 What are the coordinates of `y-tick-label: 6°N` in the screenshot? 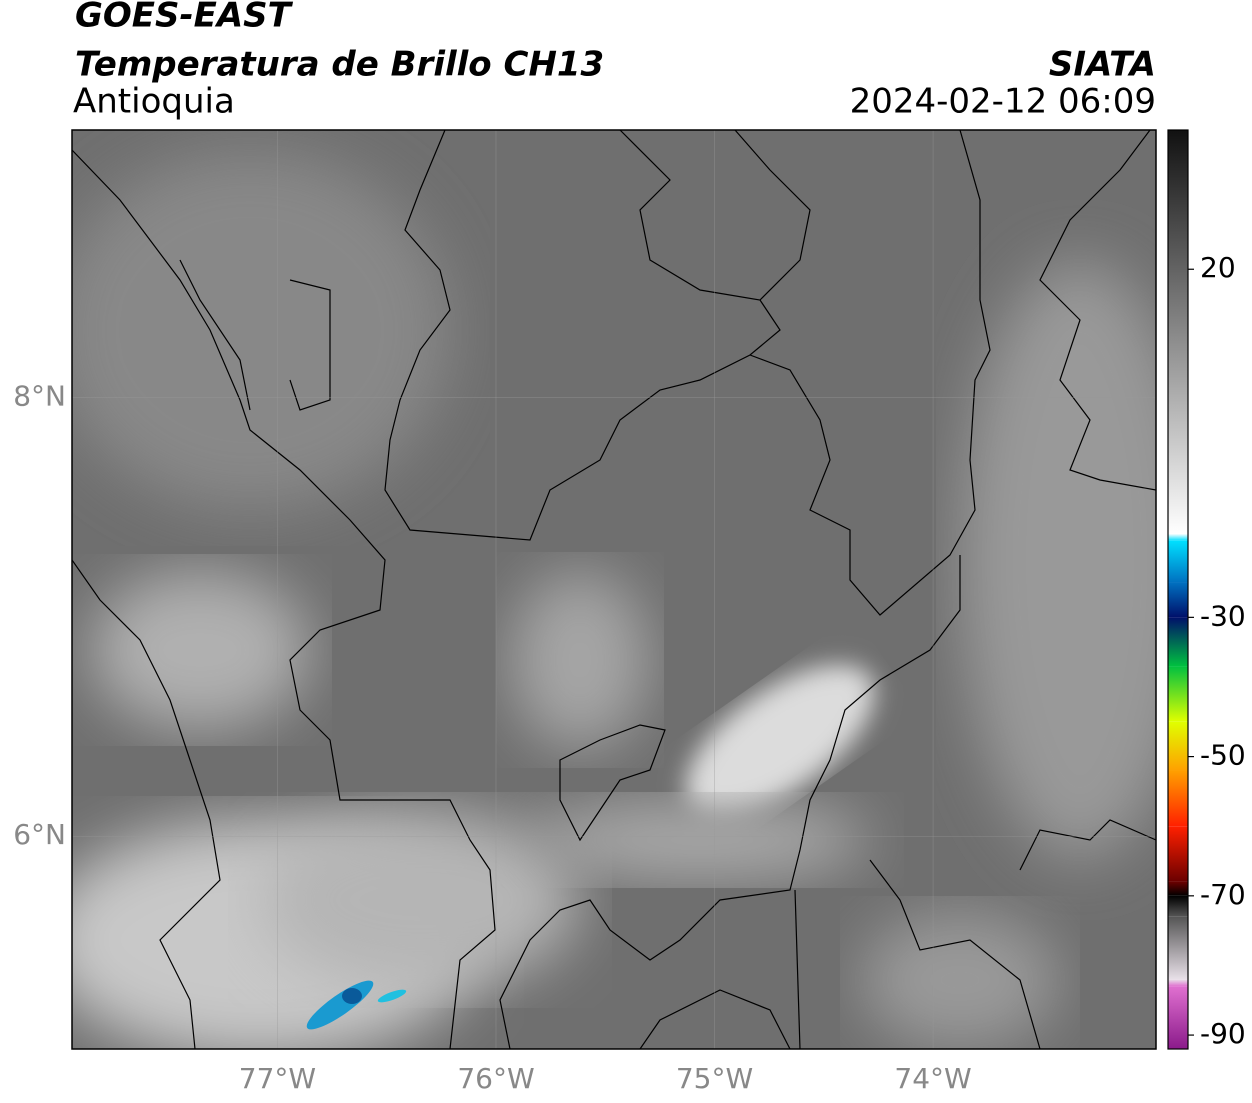 It's located at (39, 834).